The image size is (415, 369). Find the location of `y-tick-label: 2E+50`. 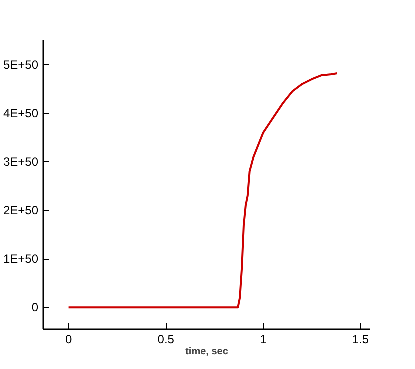

y-tick-label: 2E+50 is located at coordinates (21, 211).